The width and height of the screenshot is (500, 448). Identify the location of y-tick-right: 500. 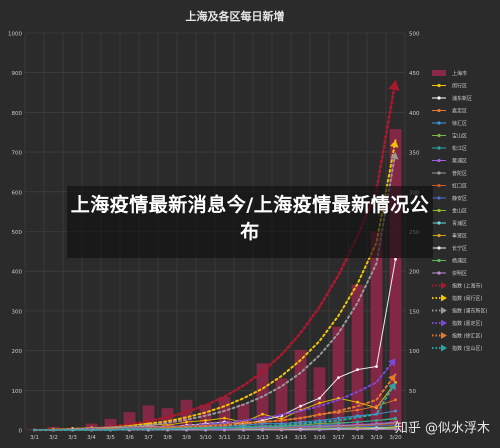
(414, 35).